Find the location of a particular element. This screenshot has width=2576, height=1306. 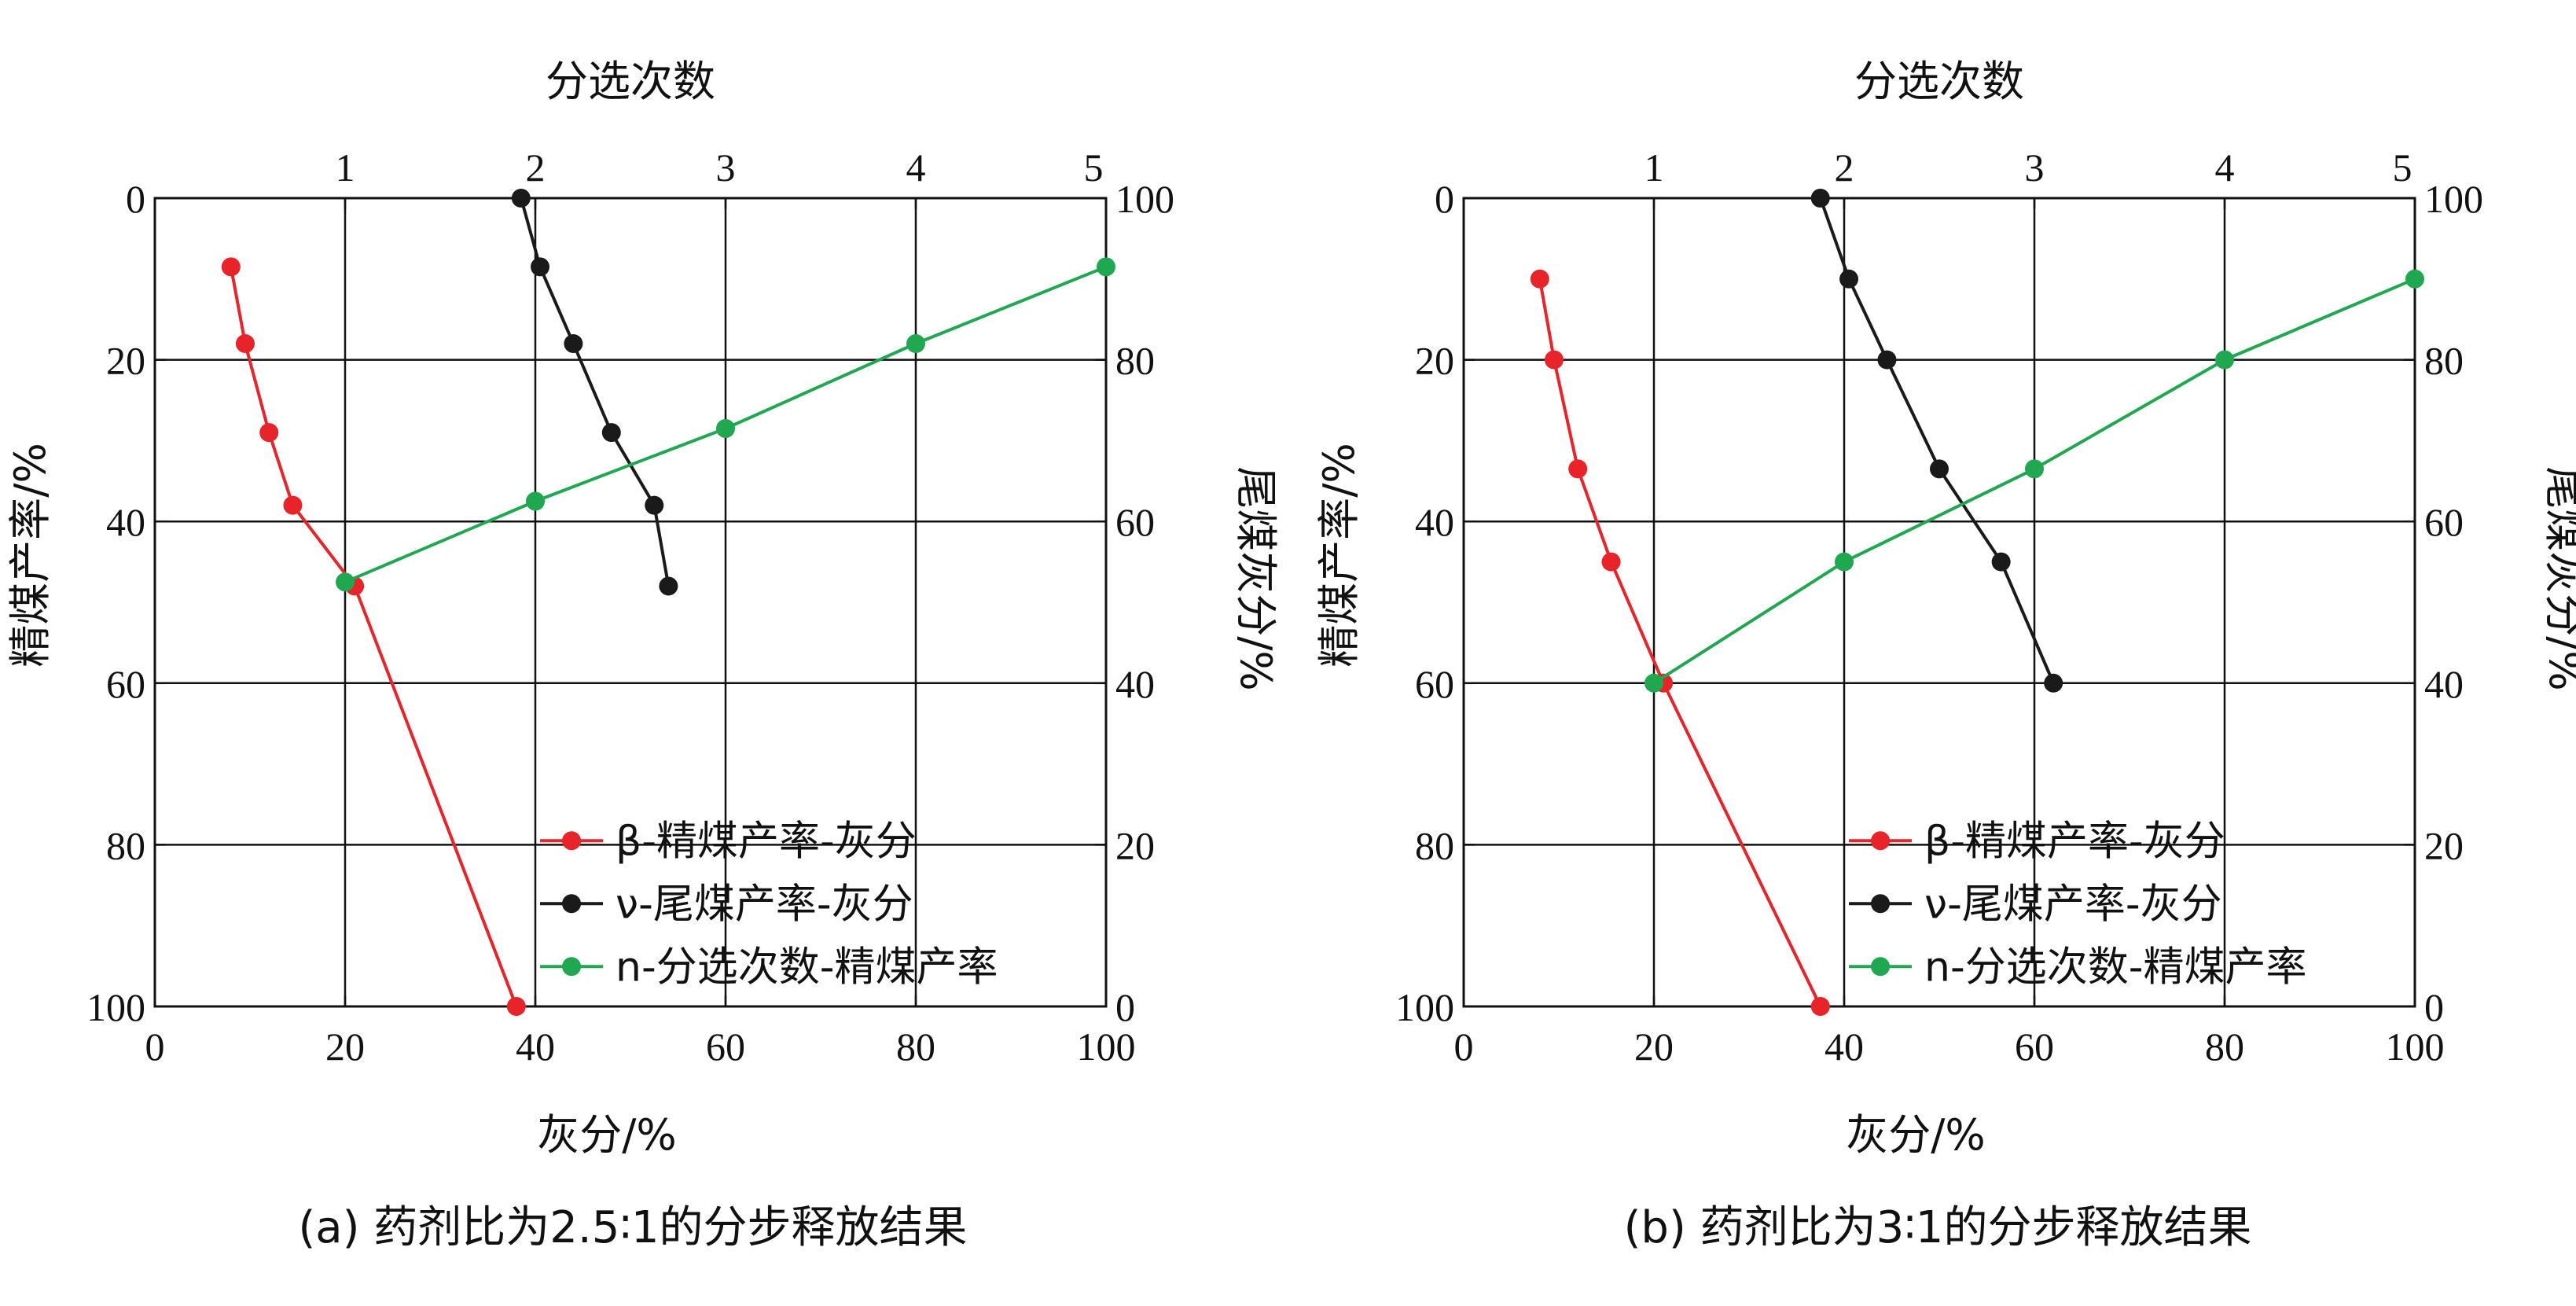

x-tick-label: 80 is located at coordinates (915, 1047).